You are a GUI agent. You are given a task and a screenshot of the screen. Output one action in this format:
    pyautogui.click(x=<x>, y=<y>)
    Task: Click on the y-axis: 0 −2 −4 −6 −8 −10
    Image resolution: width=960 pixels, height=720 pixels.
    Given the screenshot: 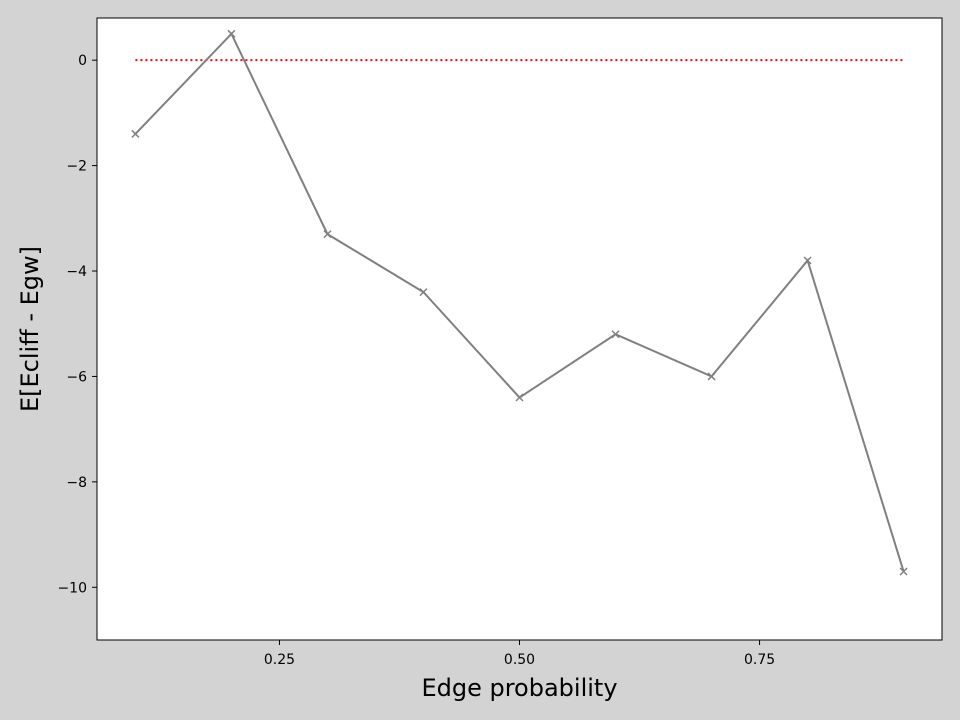 What is the action you would take?
    pyautogui.click(x=77, y=324)
    